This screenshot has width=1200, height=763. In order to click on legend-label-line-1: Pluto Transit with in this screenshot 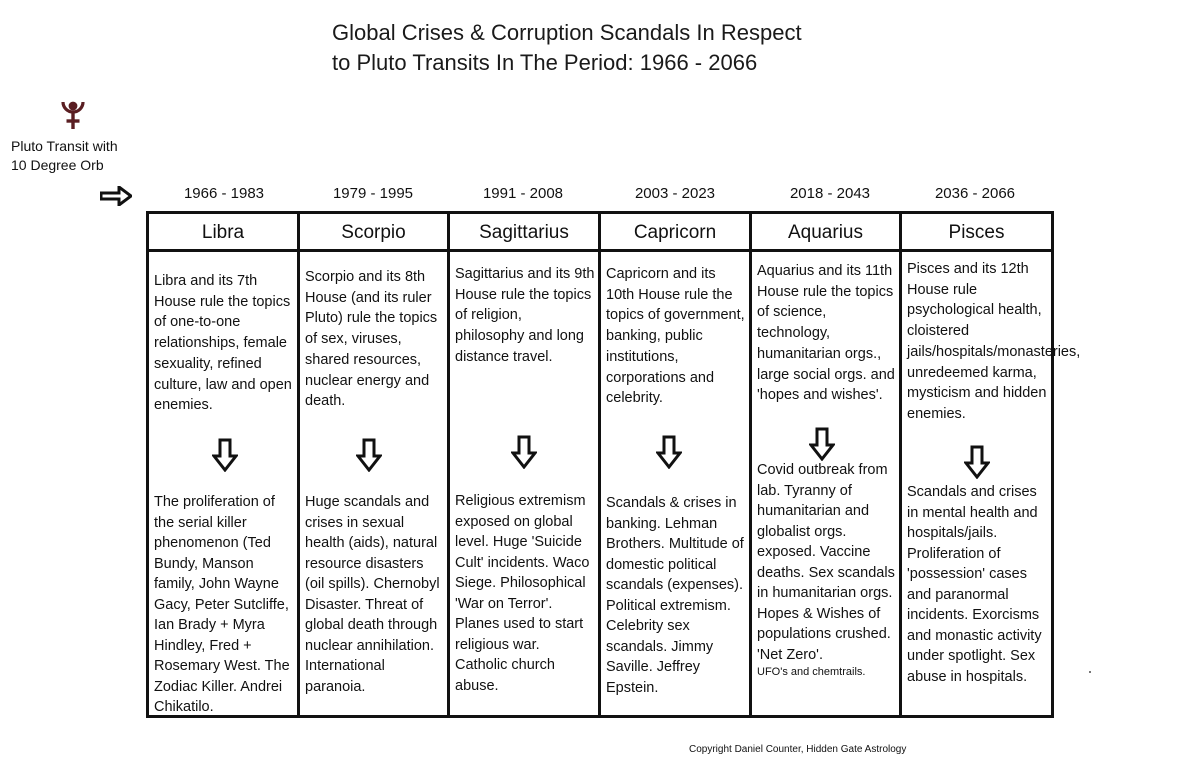, I will do `click(64, 146)`.